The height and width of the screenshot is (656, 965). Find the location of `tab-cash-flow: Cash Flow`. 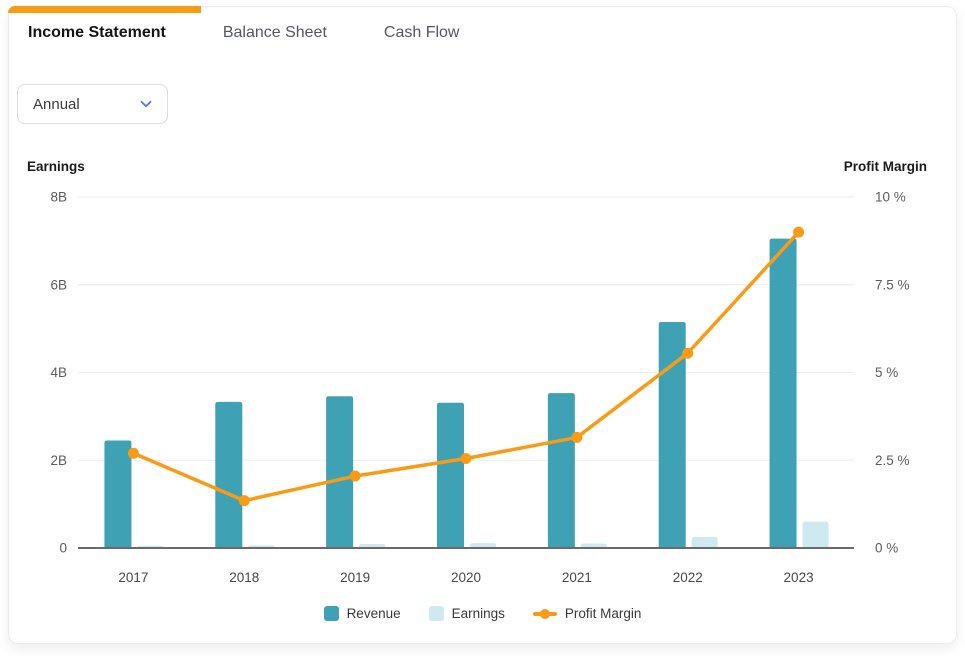

tab-cash-flow: Cash Flow is located at coordinates (421, 32).